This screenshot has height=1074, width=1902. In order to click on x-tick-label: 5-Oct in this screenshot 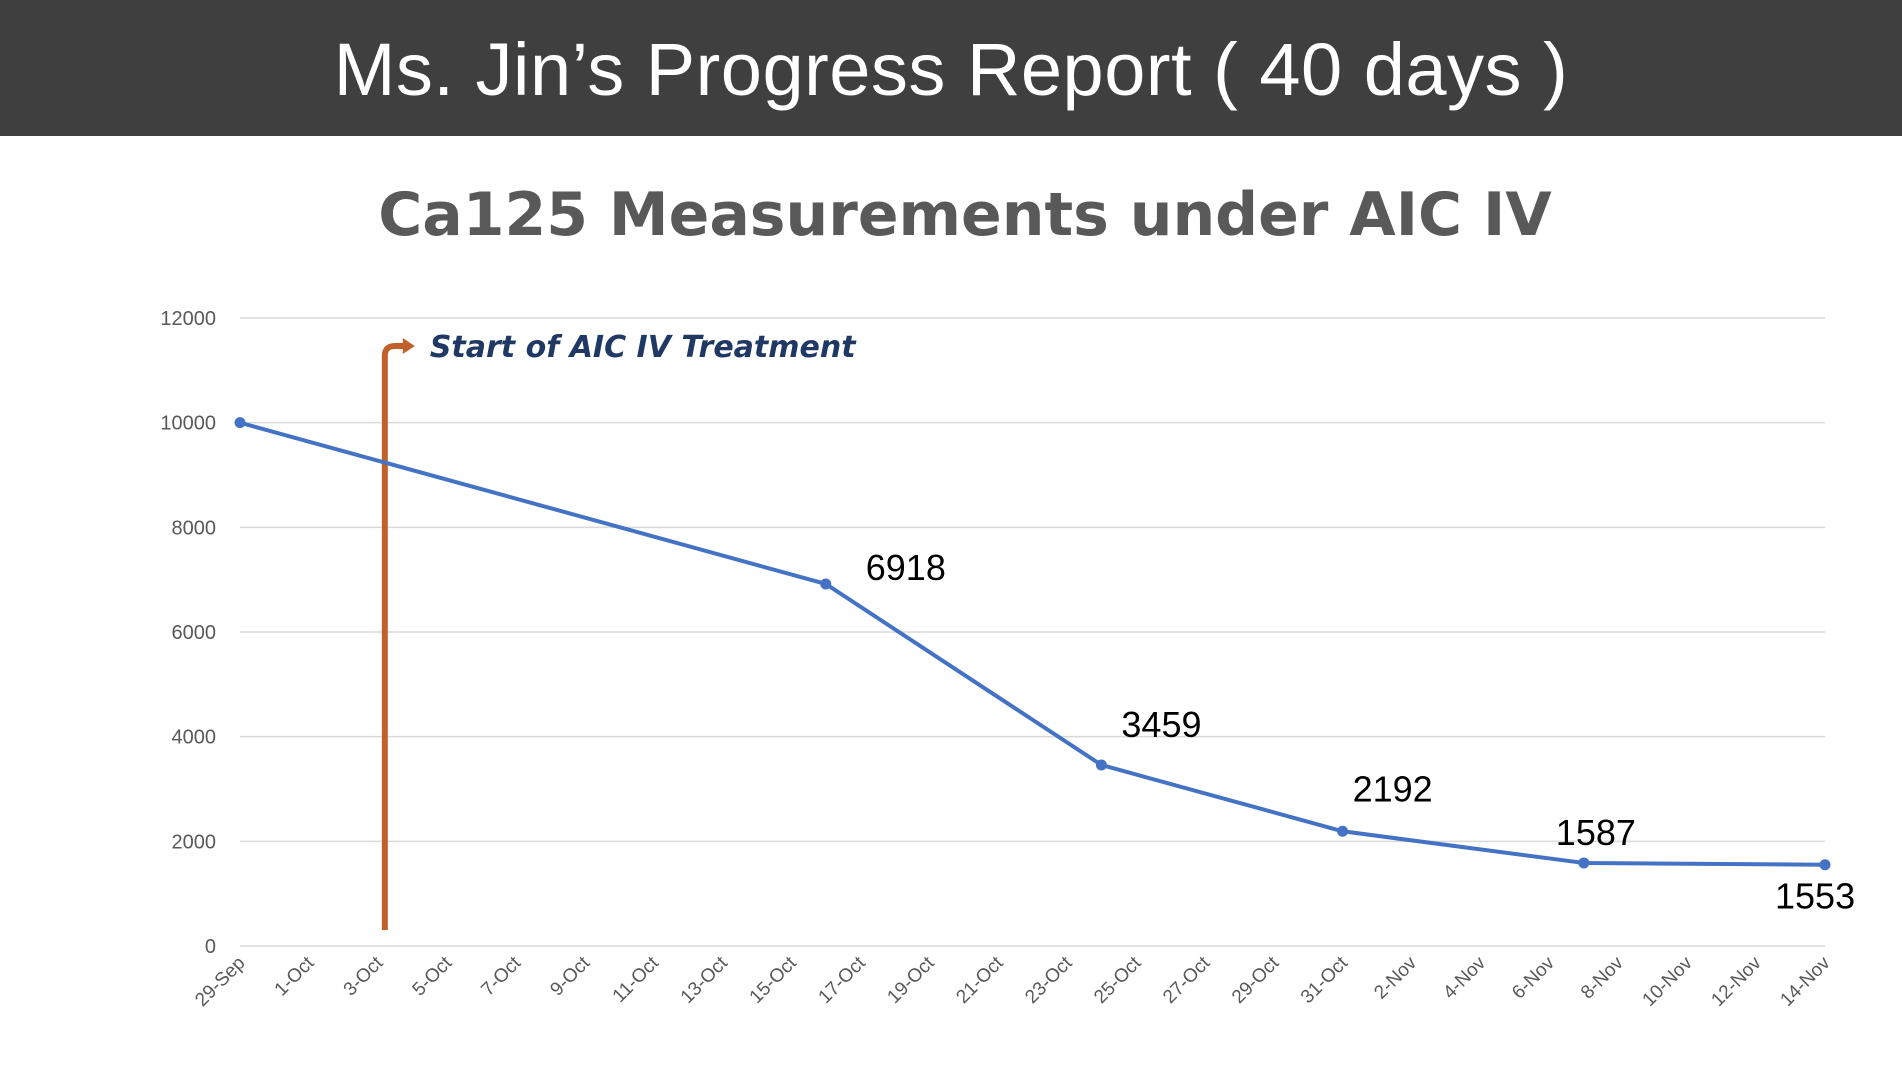, I will do `click(433, 976)`.